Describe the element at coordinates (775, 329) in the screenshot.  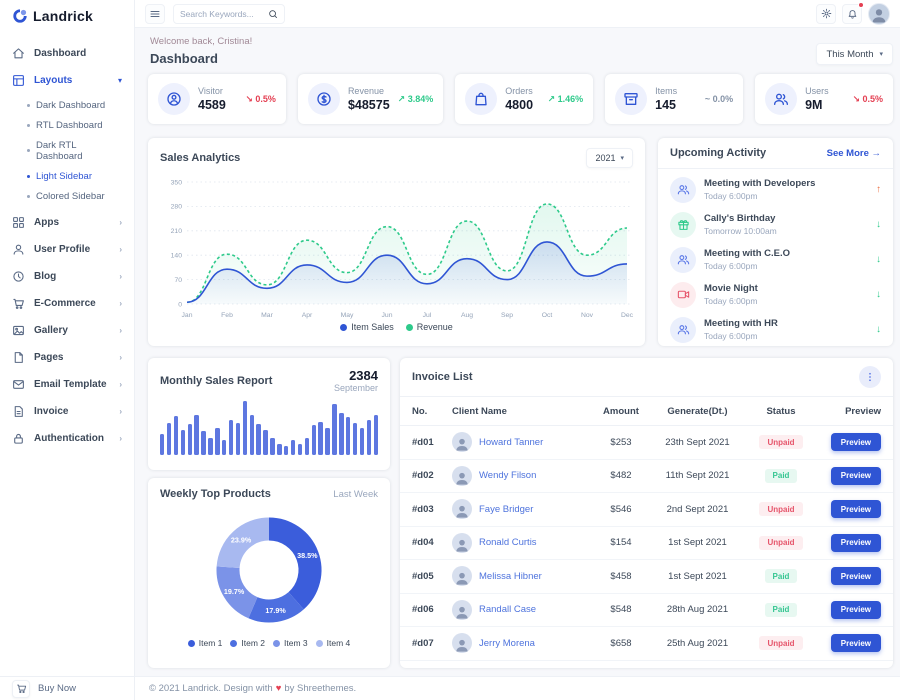
I see `activity-item-meeting-with-hr: Meeting with HR Today 6:00pm ↓` at that location.